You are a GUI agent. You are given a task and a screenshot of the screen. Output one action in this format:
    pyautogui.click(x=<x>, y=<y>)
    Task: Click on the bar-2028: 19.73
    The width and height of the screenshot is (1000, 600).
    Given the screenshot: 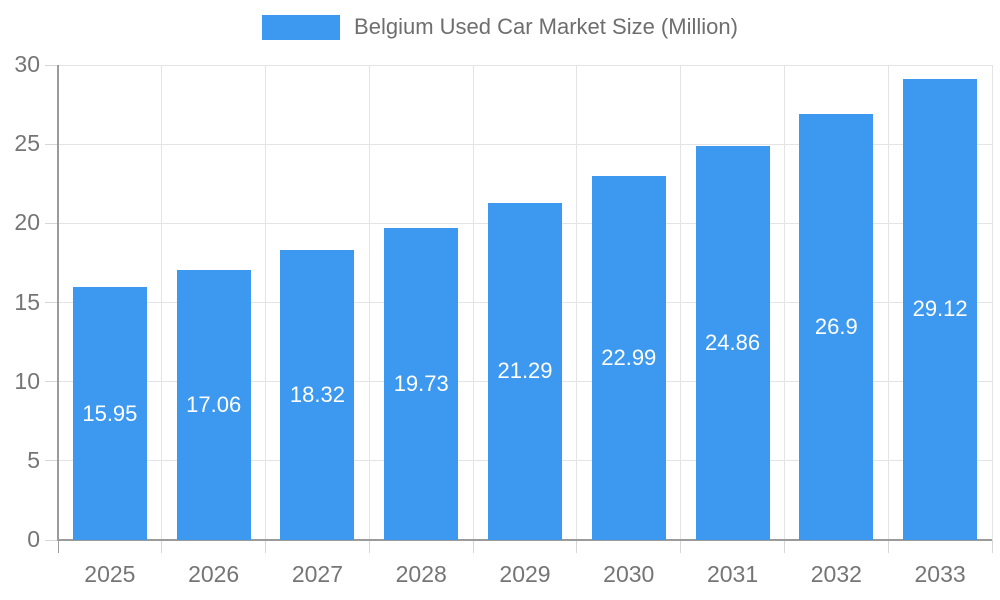 What is the action you would take?
    pyautogui.click(x=421, y=383)
    